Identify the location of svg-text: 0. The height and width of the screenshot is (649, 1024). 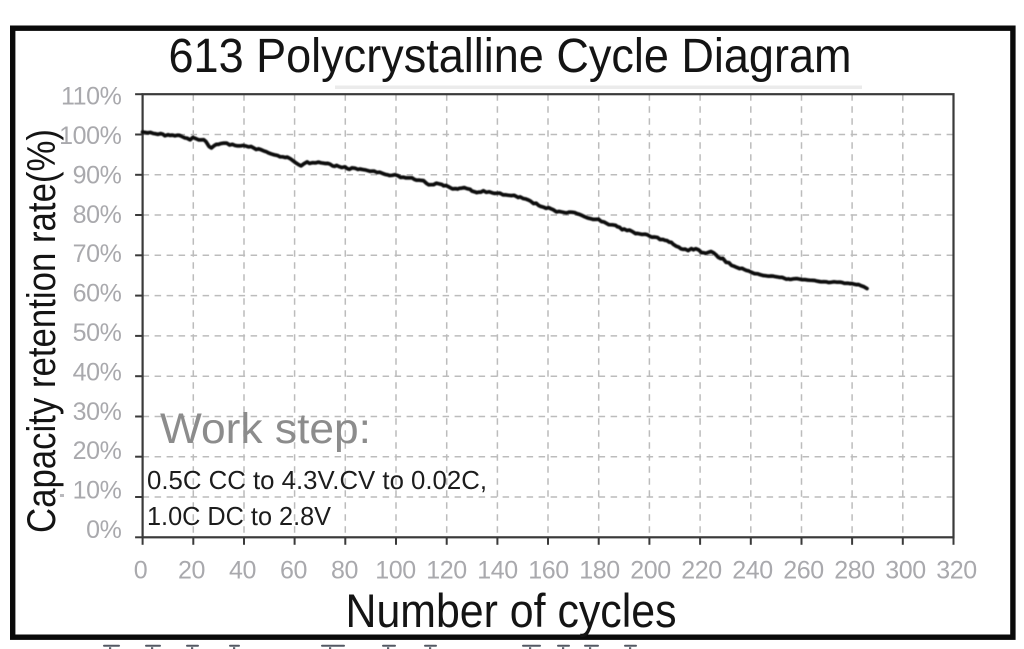
(141, 571).